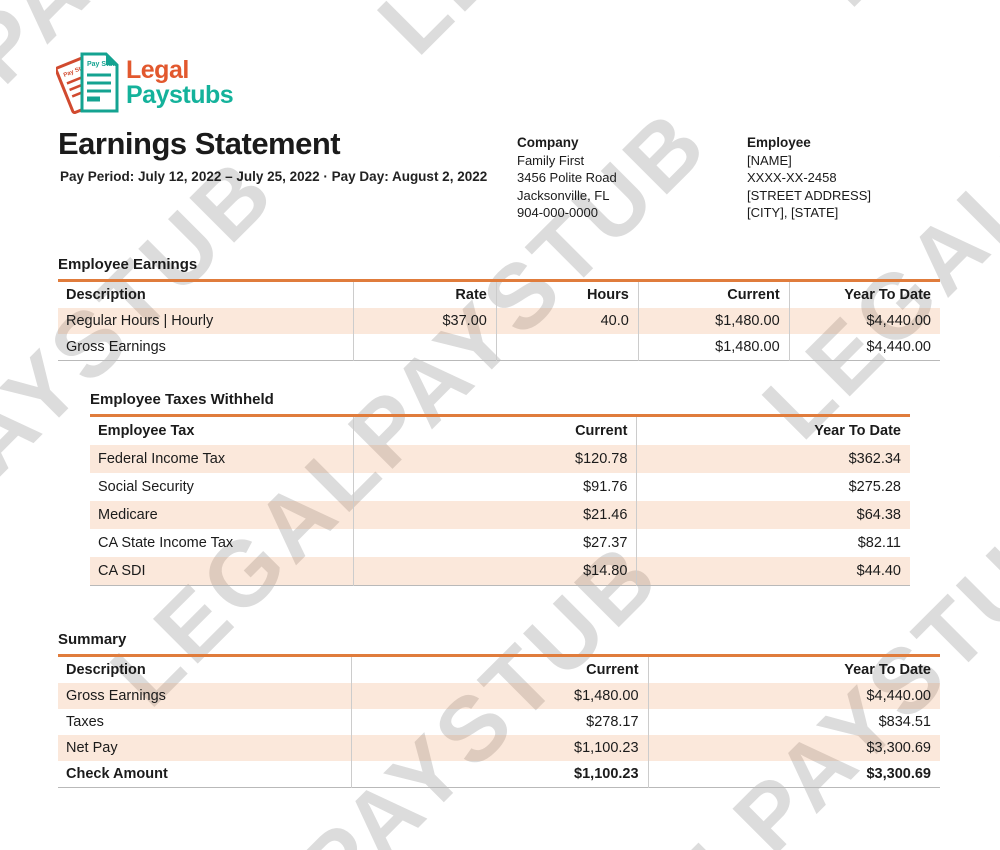  I want to click on table-cell: $27.37, so click(494, 543).